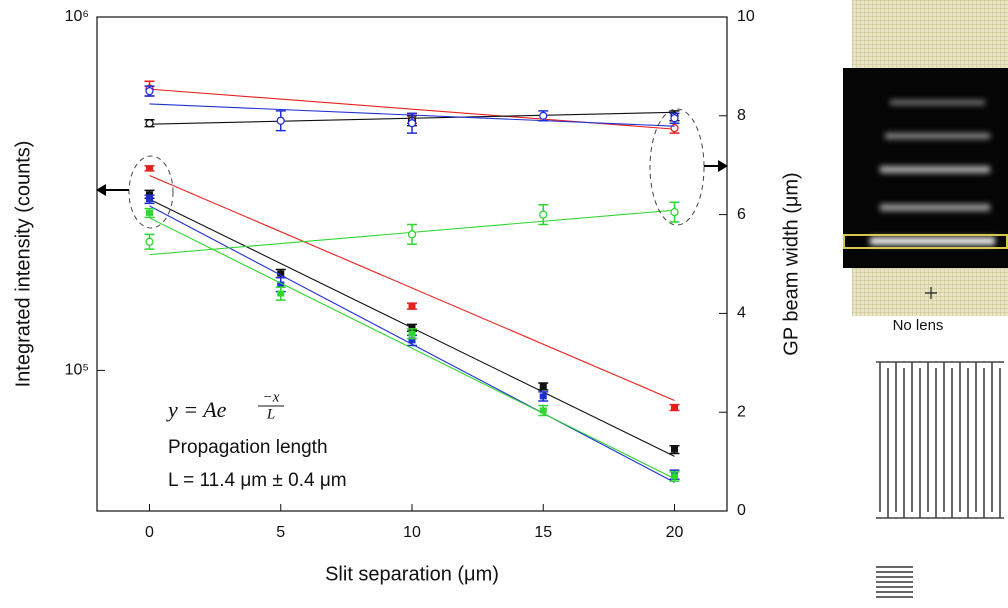  Describe the element at coordinates (746, 16) in the screenshot. I see `y2-tick-label: 10` at that location.